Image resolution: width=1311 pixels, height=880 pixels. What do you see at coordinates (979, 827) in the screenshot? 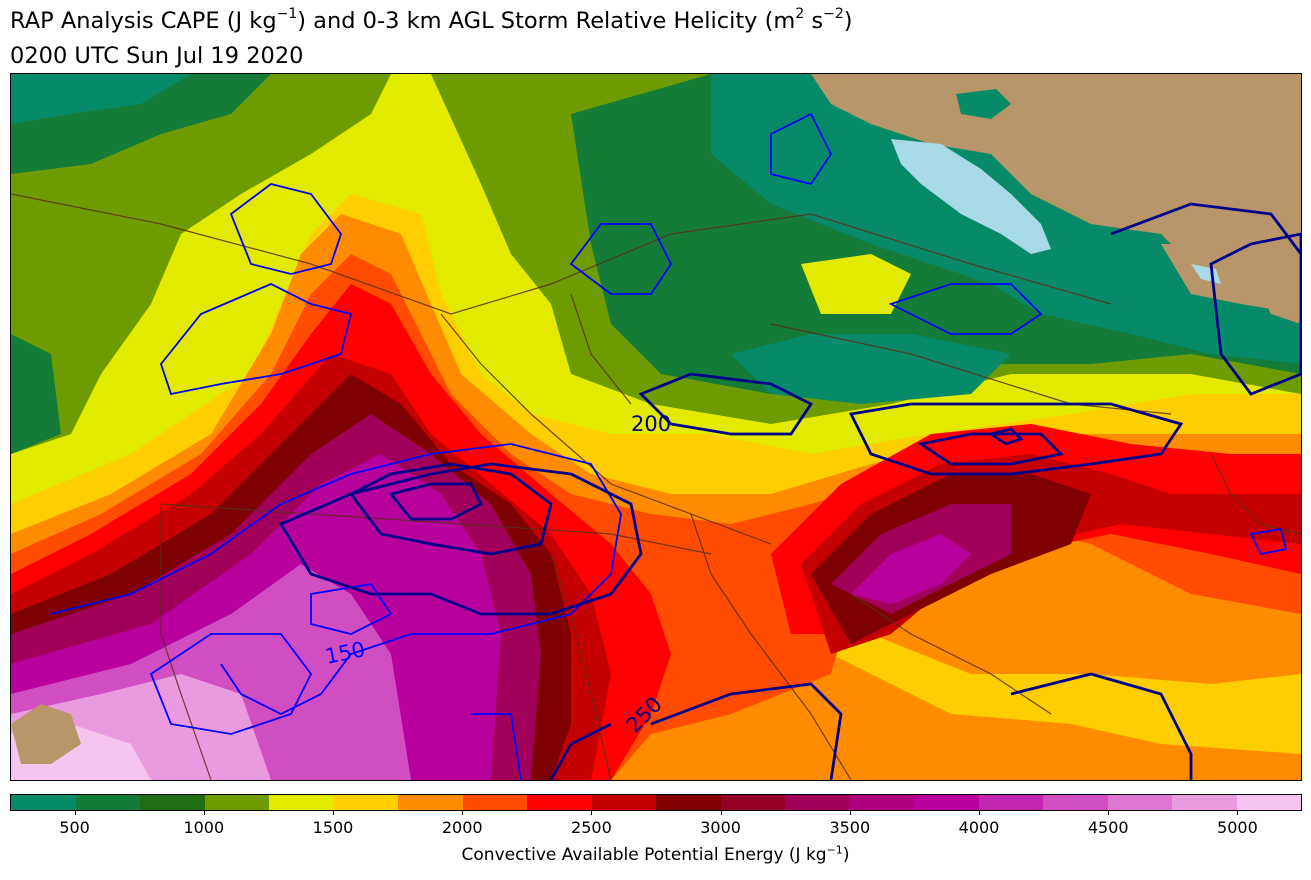
I see `colorbar-tick-label: 4000` at bounding box center [979, 827].